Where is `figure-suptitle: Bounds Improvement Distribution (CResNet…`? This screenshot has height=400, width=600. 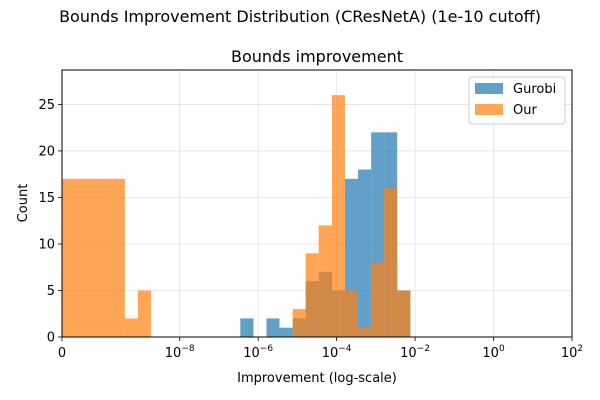 figure-suptitle: Bounds Improvement Distribution (CResNet… is located at coordinates (300, 16).